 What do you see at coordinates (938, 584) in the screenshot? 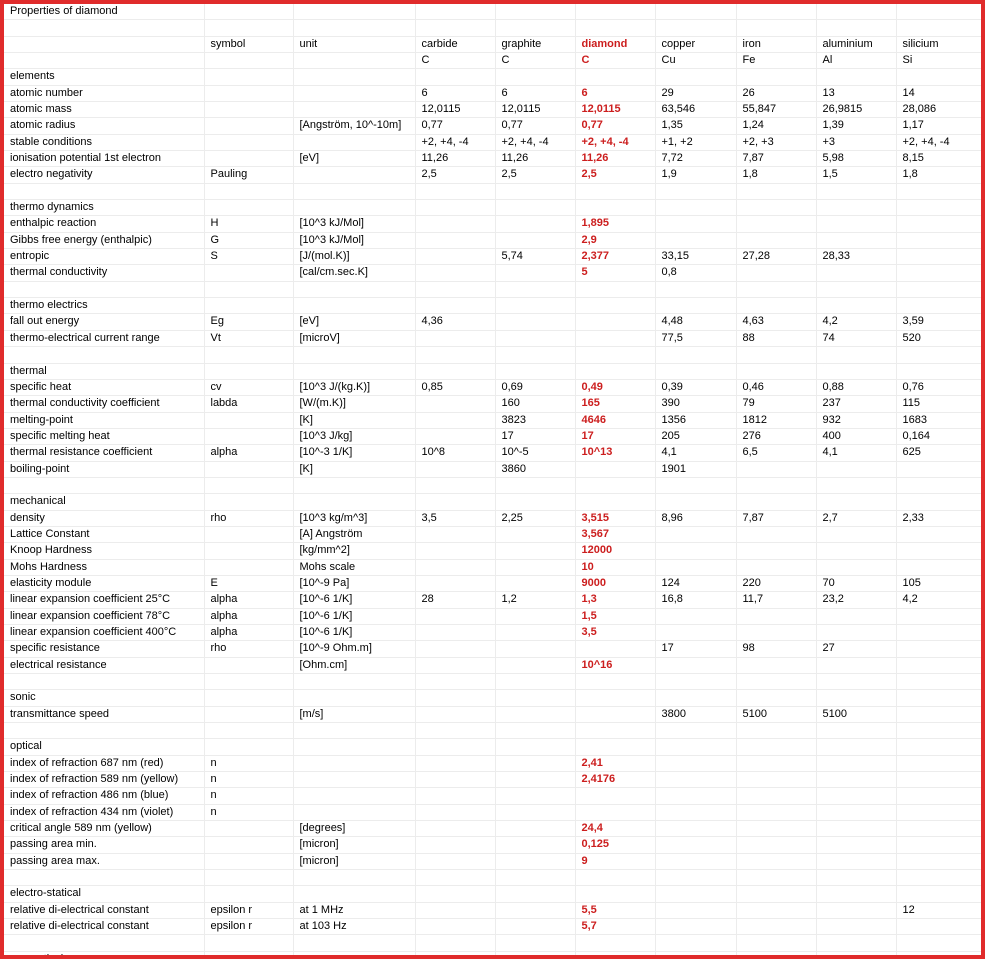
I see `silicium-value-cell: 105` at bounding box center [938, 584].